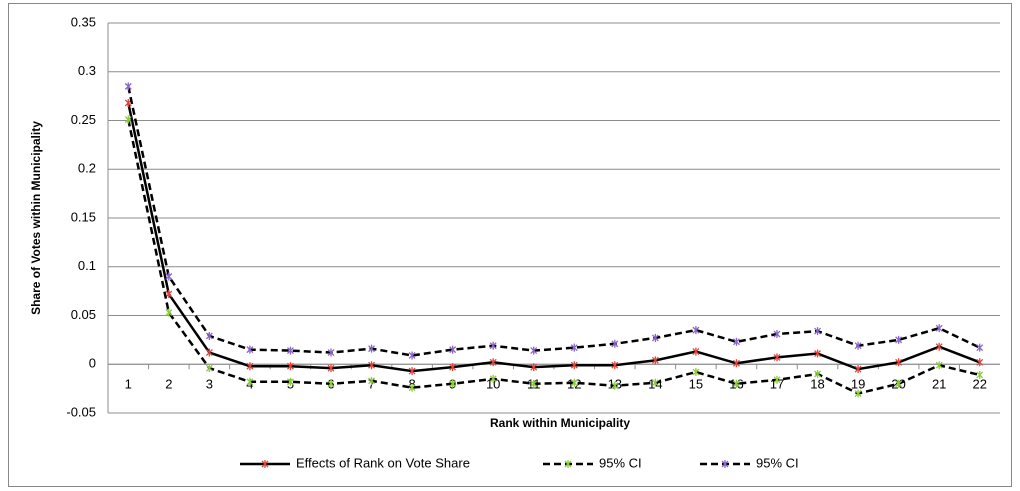 This screenshot has height=491, width=1020. Describe the element at coordinates (87, 70) in the screenshot. I see `y-tick-label: 0.3` at that location.